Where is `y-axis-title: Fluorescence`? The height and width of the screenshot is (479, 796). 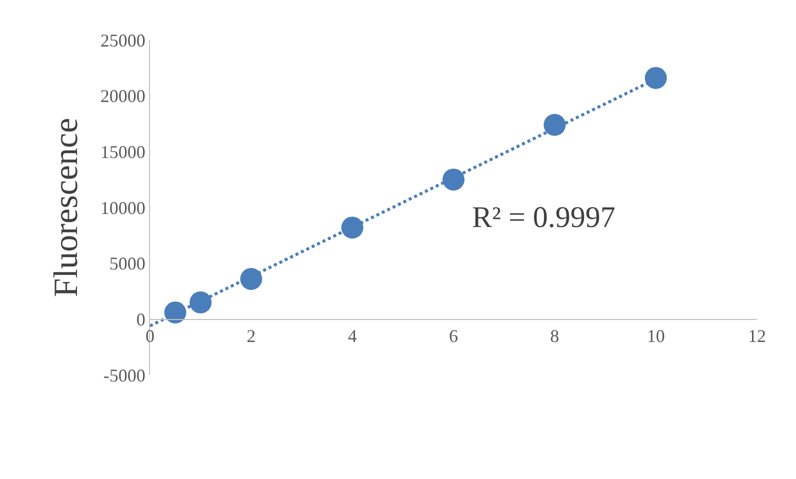
y-axis-title: Fluorescence is located at coordinates (66, 208).